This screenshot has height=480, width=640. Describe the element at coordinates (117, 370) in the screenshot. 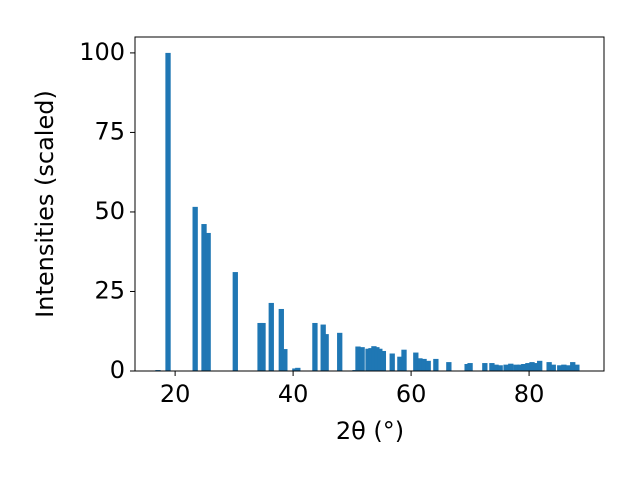

I see `y-tick-label: 0` at that location.